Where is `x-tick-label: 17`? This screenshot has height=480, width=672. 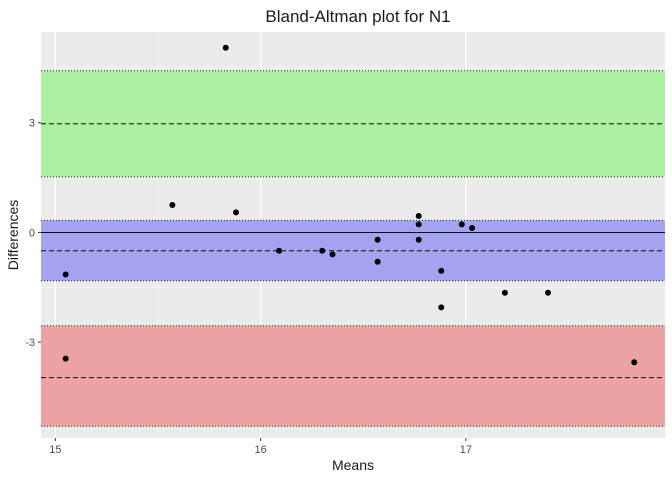
x-tick-label: 17 is located at coordinates (466, 450).